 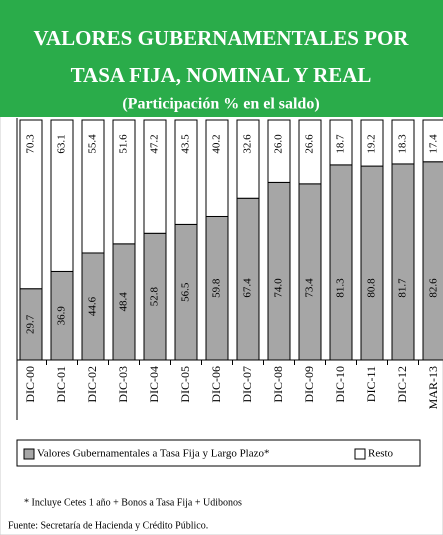 What do you see at coordinates (61, 384) in the screenshot?
I see `x-tick-label: DIC-01` at bounding box center [61, 384].